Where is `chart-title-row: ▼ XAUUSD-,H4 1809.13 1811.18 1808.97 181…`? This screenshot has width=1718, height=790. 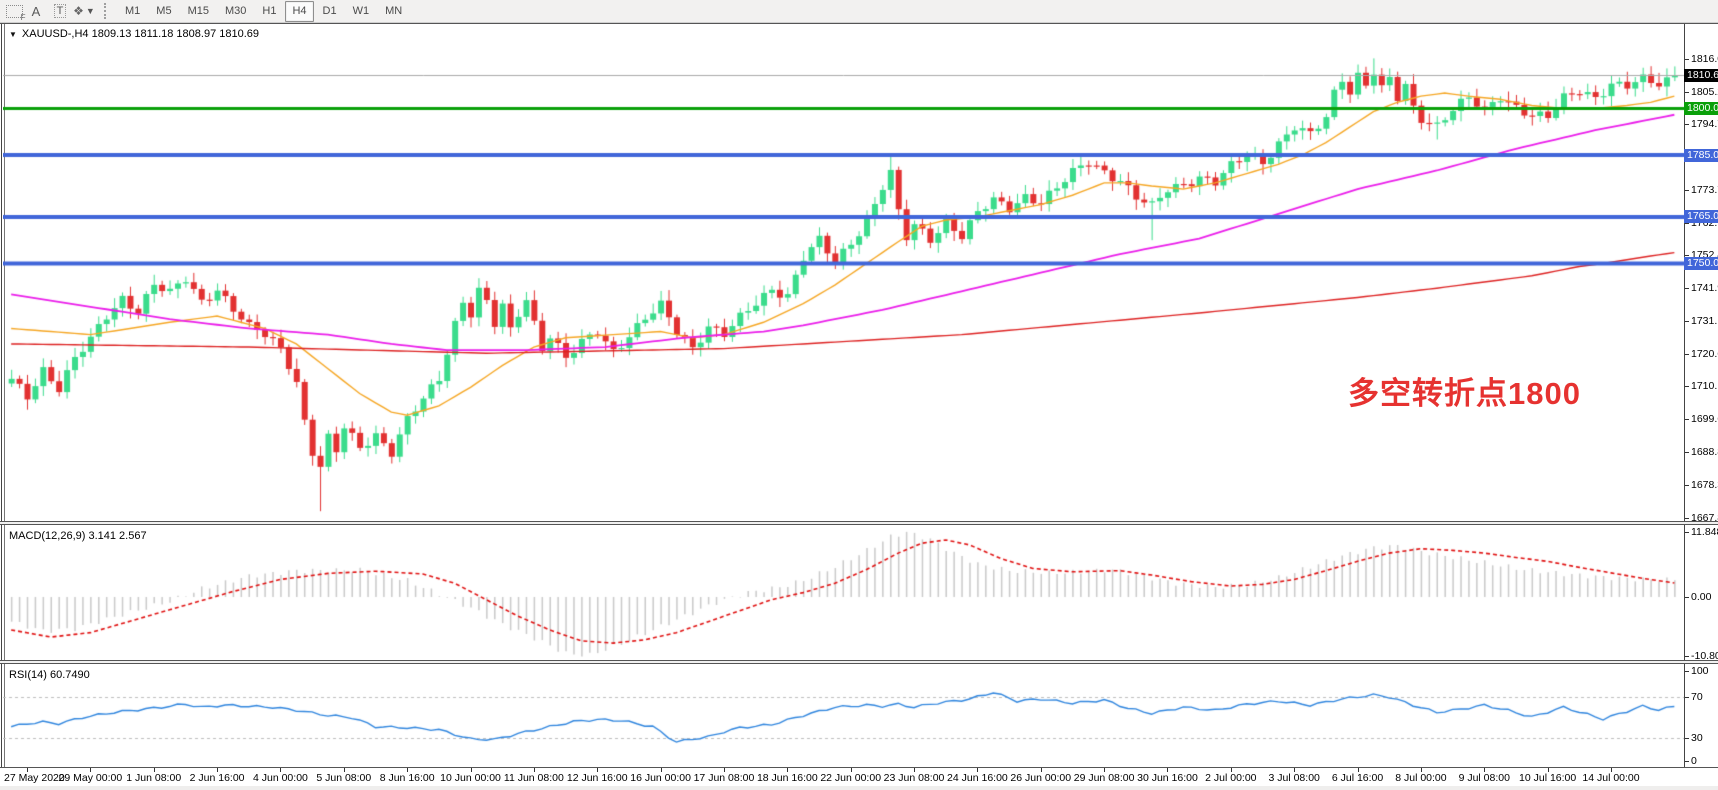
chart-title-row: ▼ XAUUSD-,H4 1809.13 1811.18 1808.97 181… is located at coordinates (134, 34).